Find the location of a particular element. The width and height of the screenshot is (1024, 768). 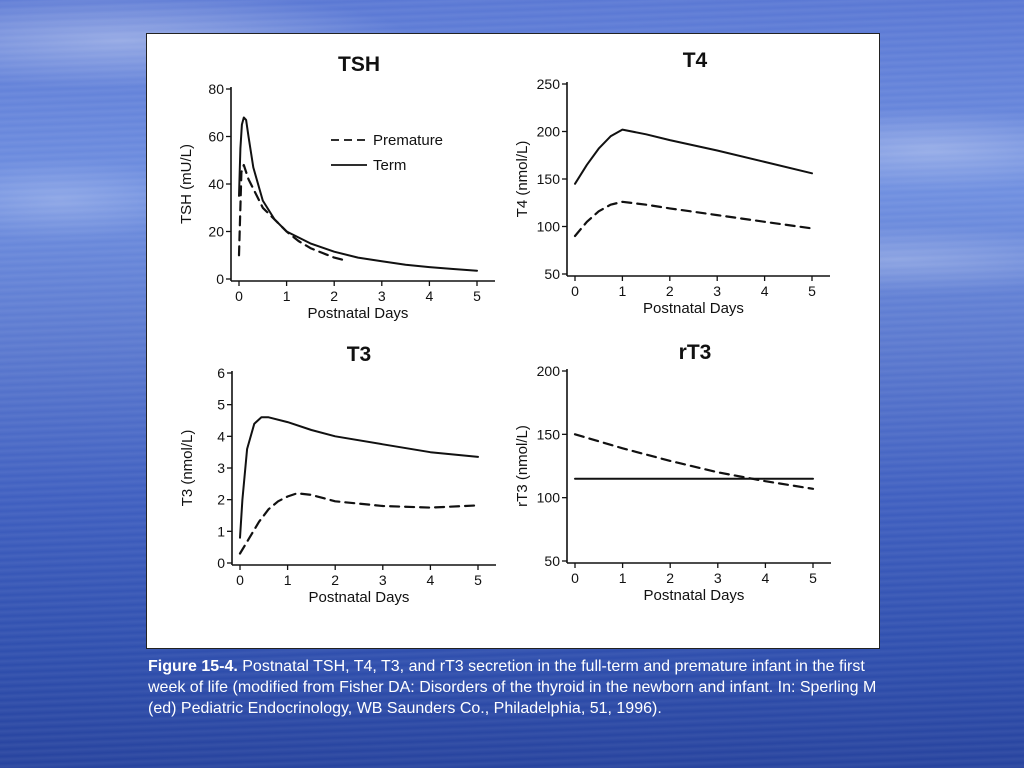

rt3-y-tick-label: 150 is located at coordinates (549, 434).